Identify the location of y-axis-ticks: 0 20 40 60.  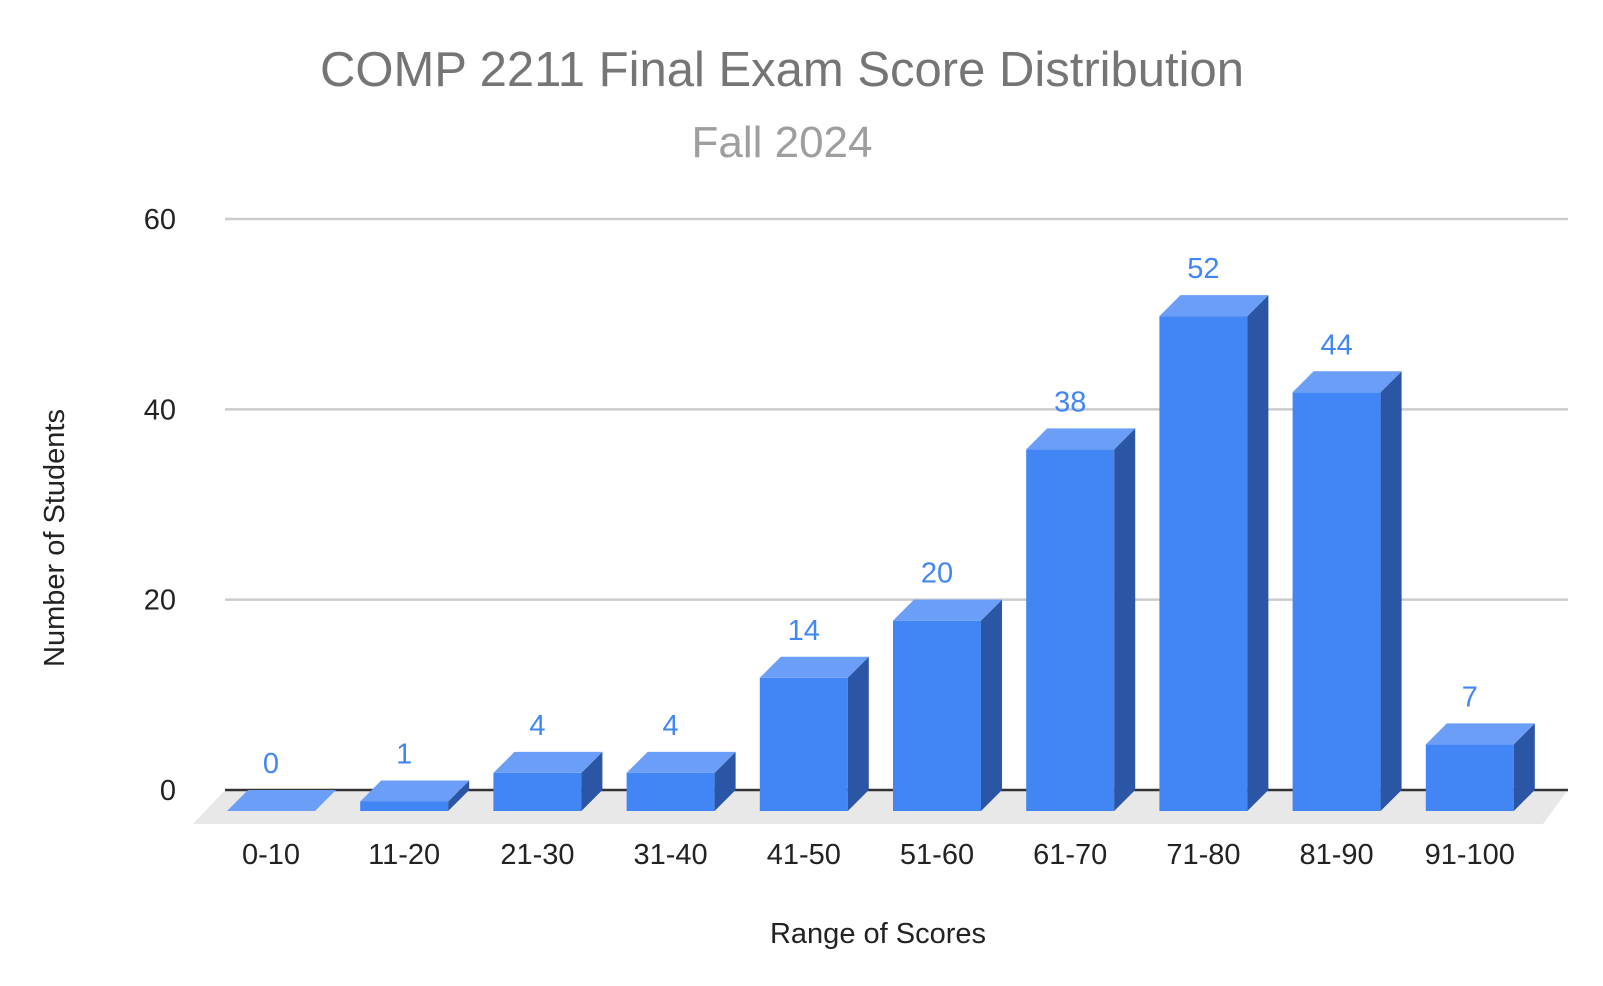
(160, 505).